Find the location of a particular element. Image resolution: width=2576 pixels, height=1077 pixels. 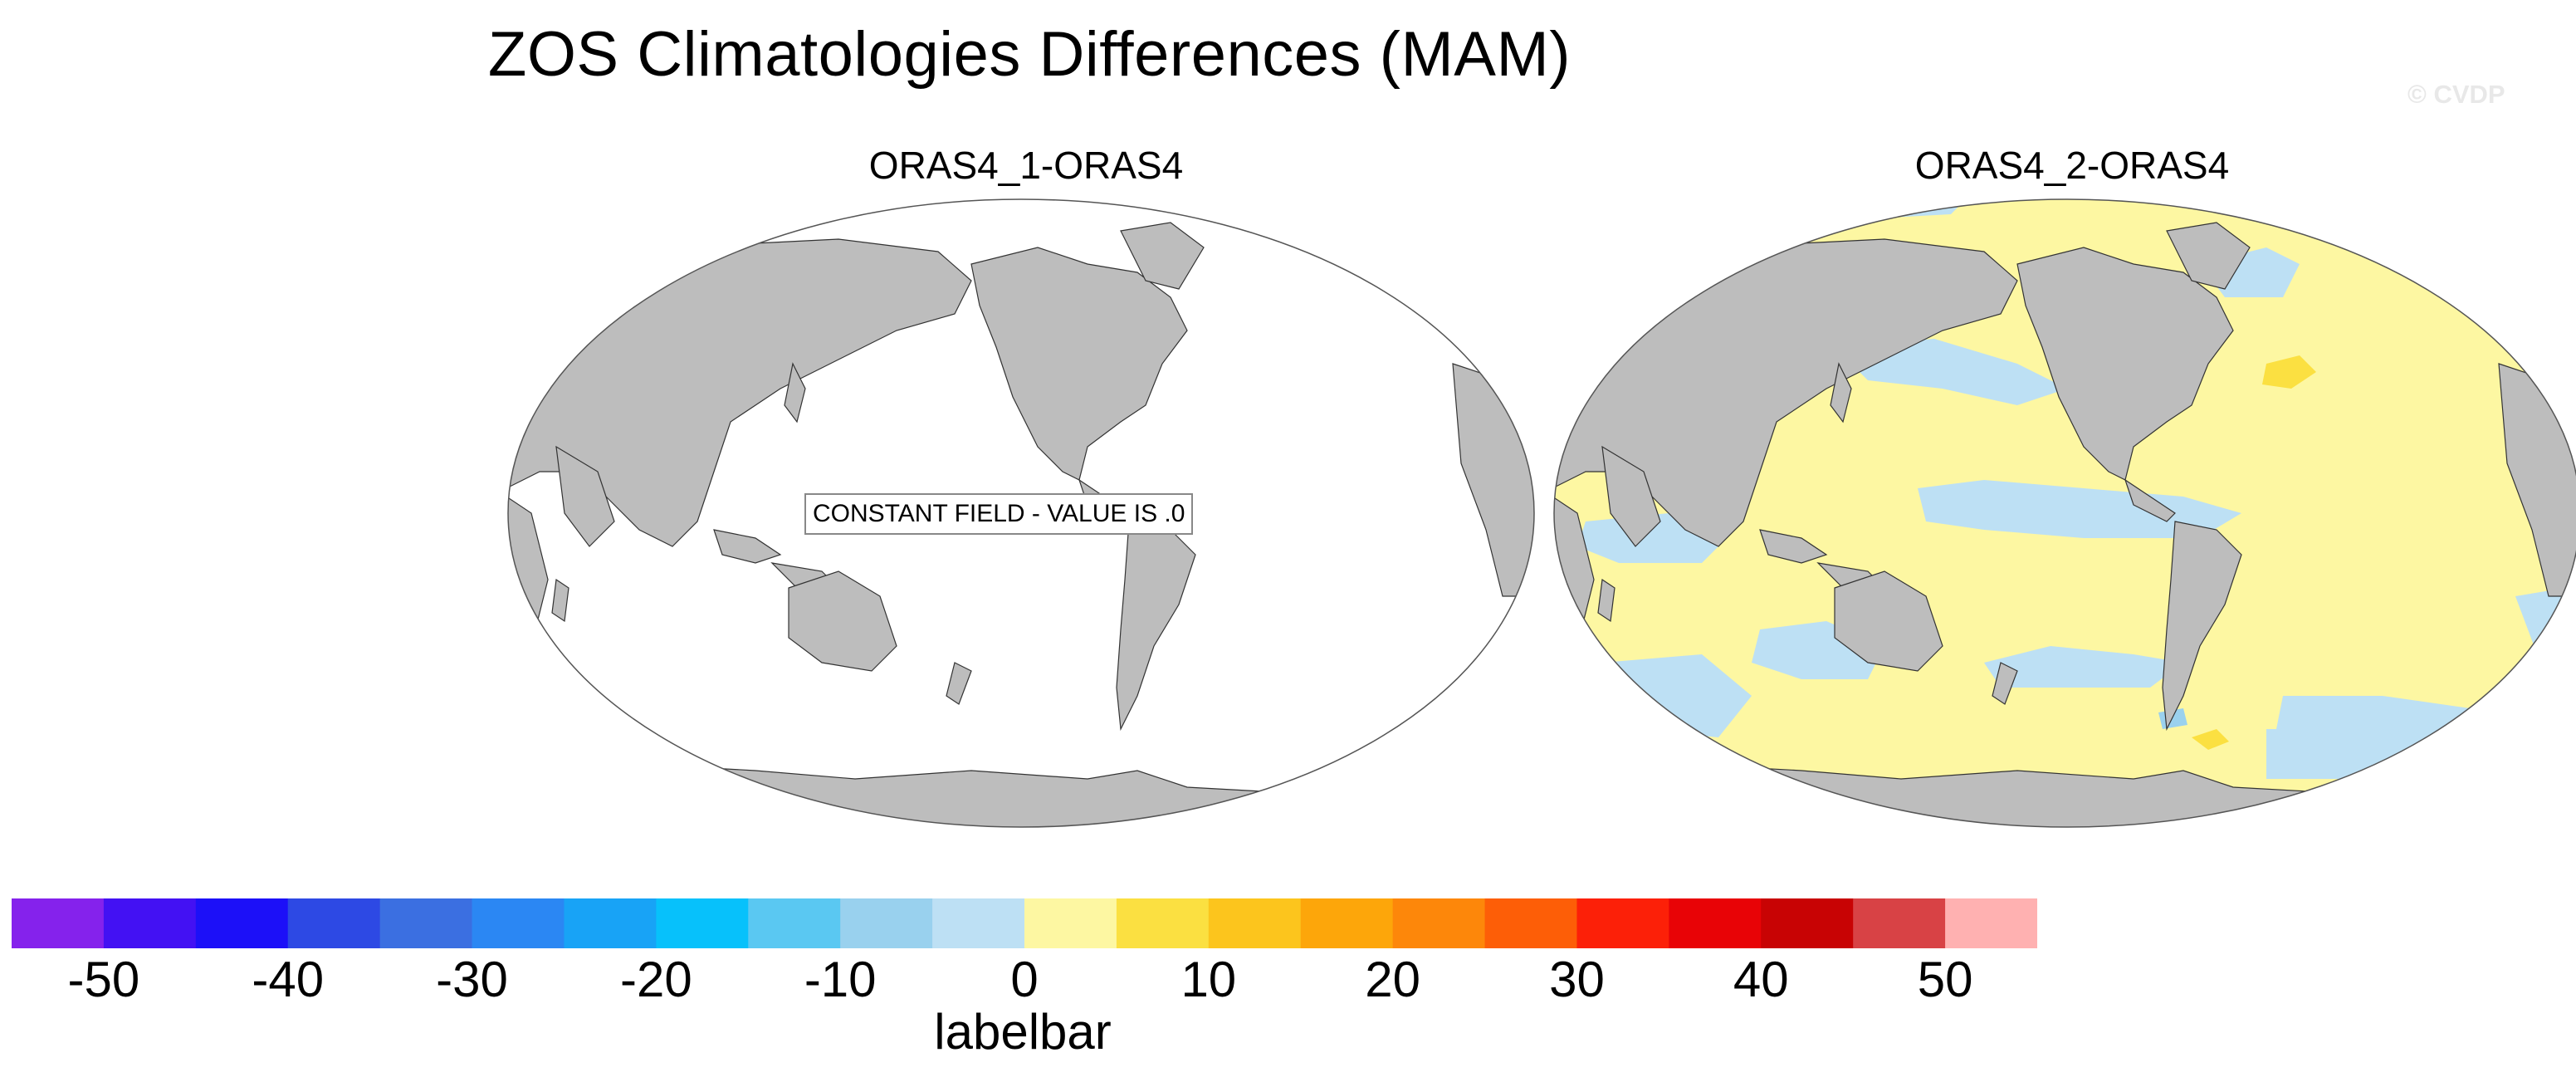

figure-title: ZOS Climatologies Differences (MAM) is located at coordinates (1029, 54).